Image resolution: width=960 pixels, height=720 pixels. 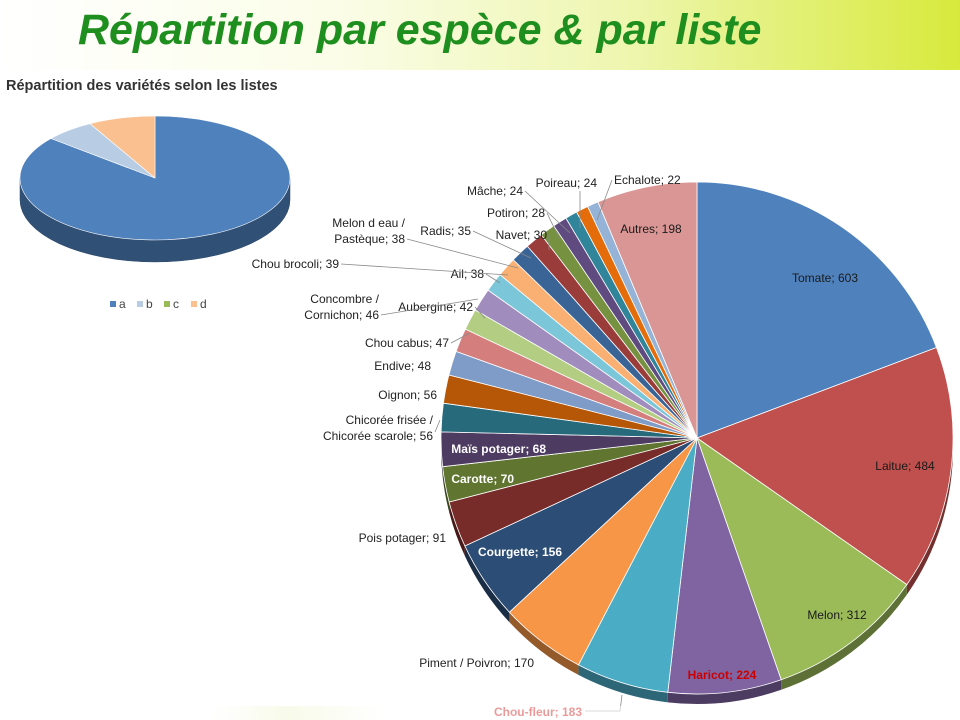 I want to click on title-banner, so click(x=480, y=35).